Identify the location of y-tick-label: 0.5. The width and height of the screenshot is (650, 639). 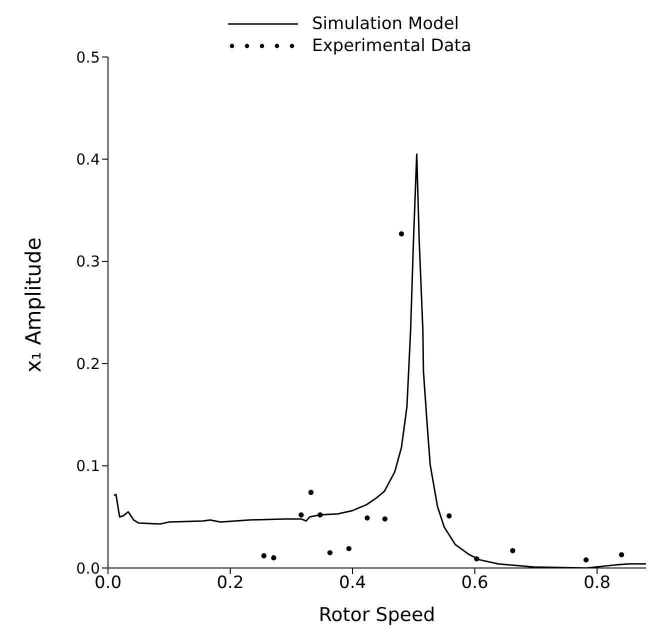
(88, 57).